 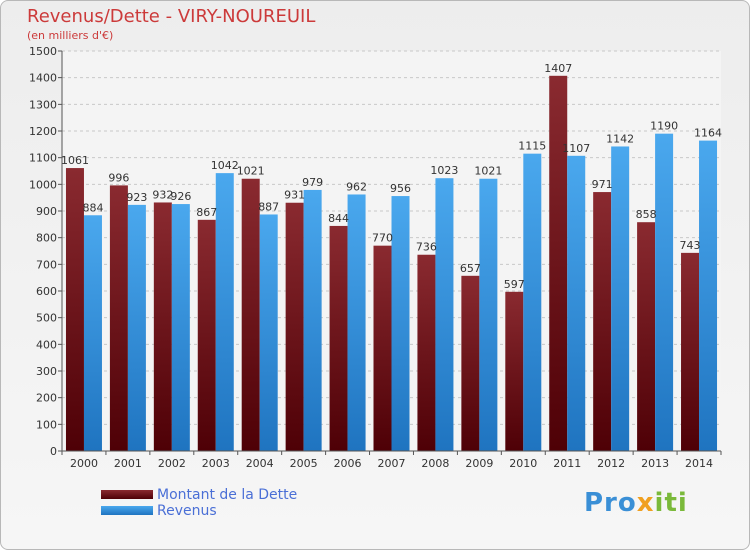 What do you see at coordinates (180, 196) in the screenshot?
I see `data-label-revenus: 926` at bounding box center [180, 196].